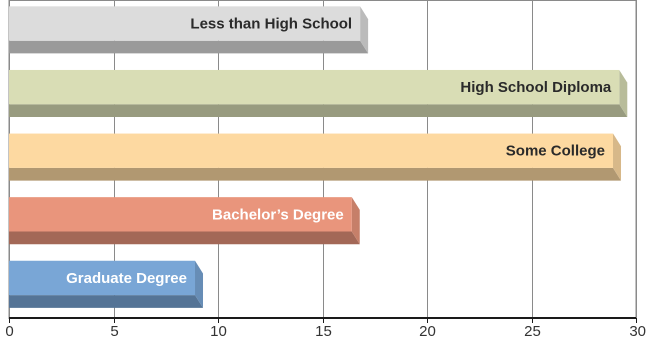  Describe the element at coordinates (555, 151) in the screenshot. I see `bar-label: Some College` at that location.